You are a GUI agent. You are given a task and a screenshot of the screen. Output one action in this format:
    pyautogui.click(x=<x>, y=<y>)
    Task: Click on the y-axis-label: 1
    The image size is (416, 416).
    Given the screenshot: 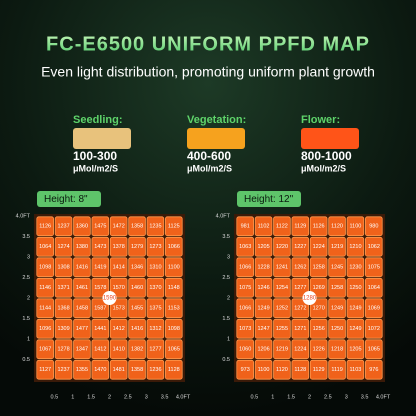 What is the action you would take?
    pyautogui.click(x=28, y=339)
    